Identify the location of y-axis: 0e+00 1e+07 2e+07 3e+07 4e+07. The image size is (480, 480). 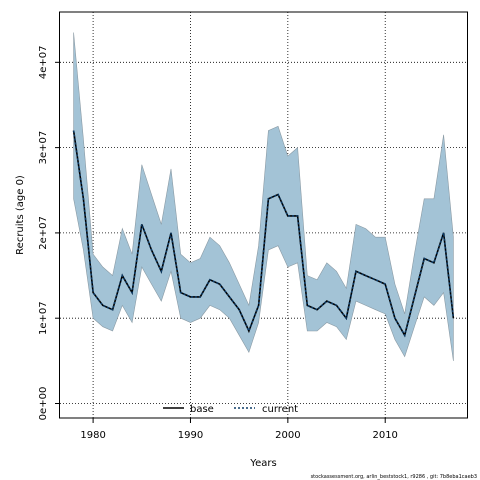
(49, 232).